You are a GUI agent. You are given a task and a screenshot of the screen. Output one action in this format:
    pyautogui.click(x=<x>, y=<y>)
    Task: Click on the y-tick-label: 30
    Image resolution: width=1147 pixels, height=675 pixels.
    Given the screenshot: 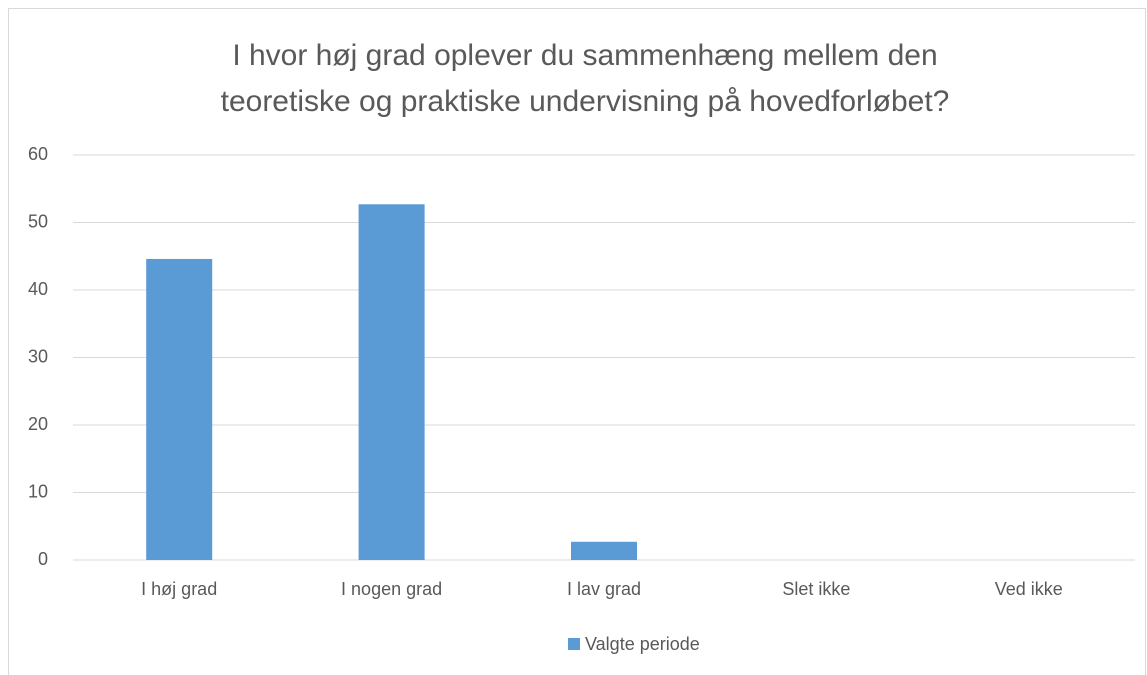 What is the action you would take?
    pyautogui.click(x=38, y=356)
    